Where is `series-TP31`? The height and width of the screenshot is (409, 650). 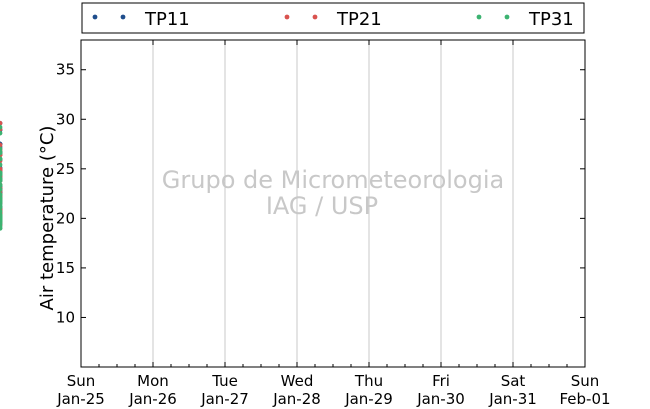 series-TP31 is located at coordinates (1, 177).